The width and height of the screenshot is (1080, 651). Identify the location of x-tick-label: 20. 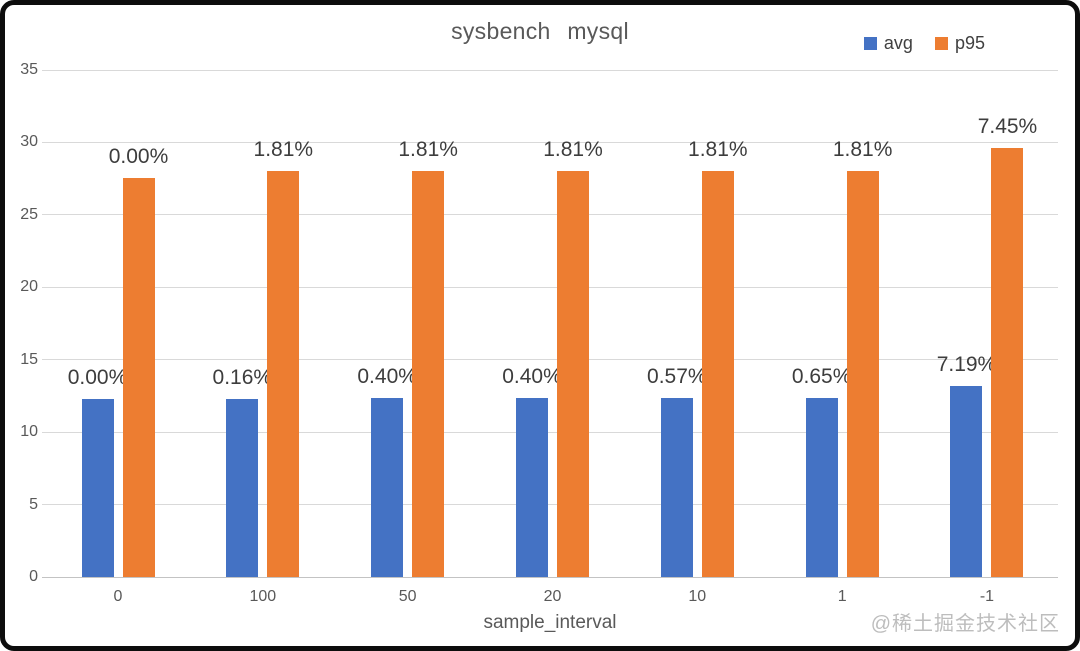
(552, 596).